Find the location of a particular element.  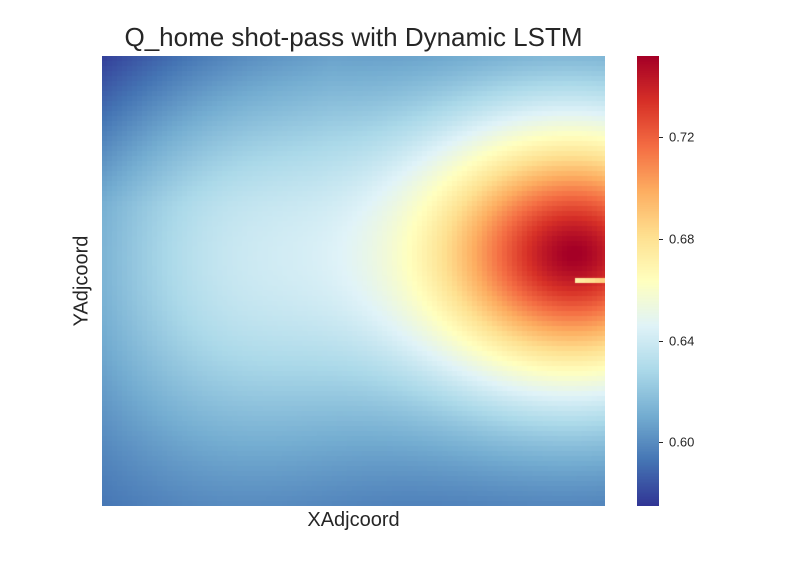

colorbar-tick-label: 0.72 is located at coordinates (682, 137).